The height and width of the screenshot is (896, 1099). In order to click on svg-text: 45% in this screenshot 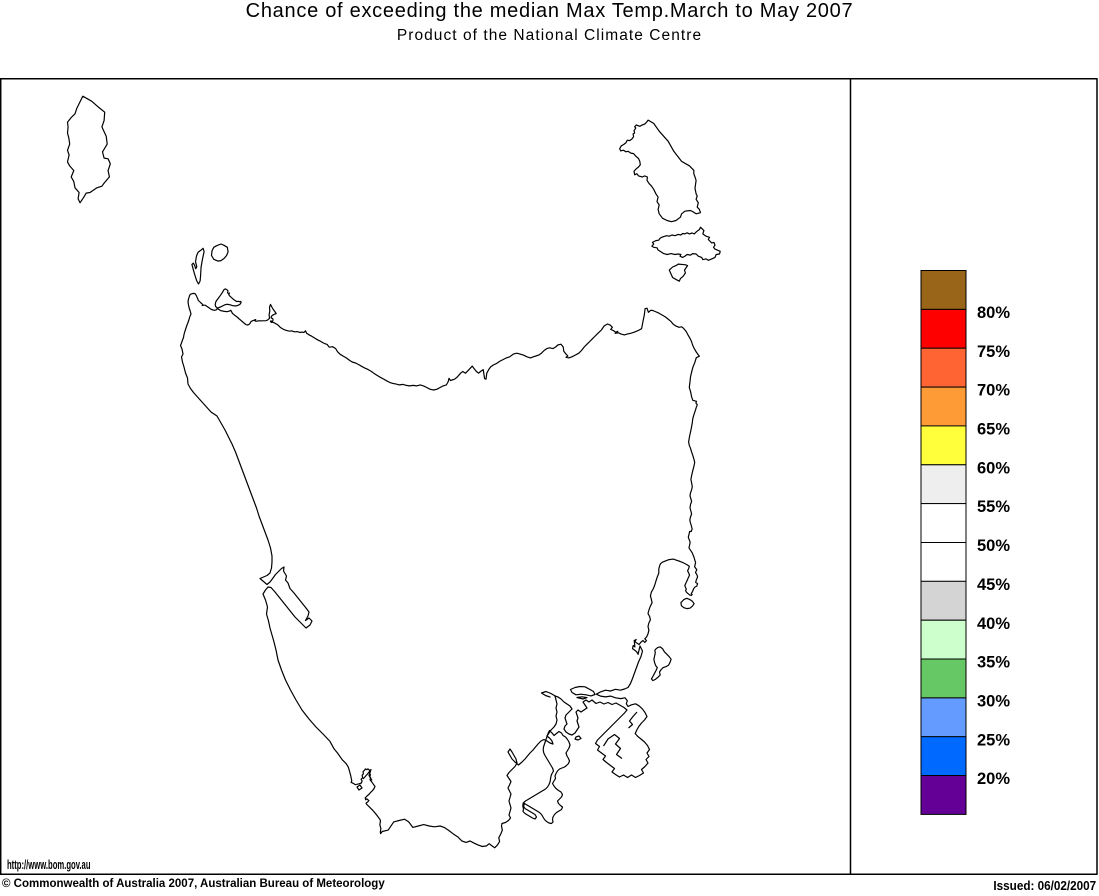, I will do `click(993, 585)`.